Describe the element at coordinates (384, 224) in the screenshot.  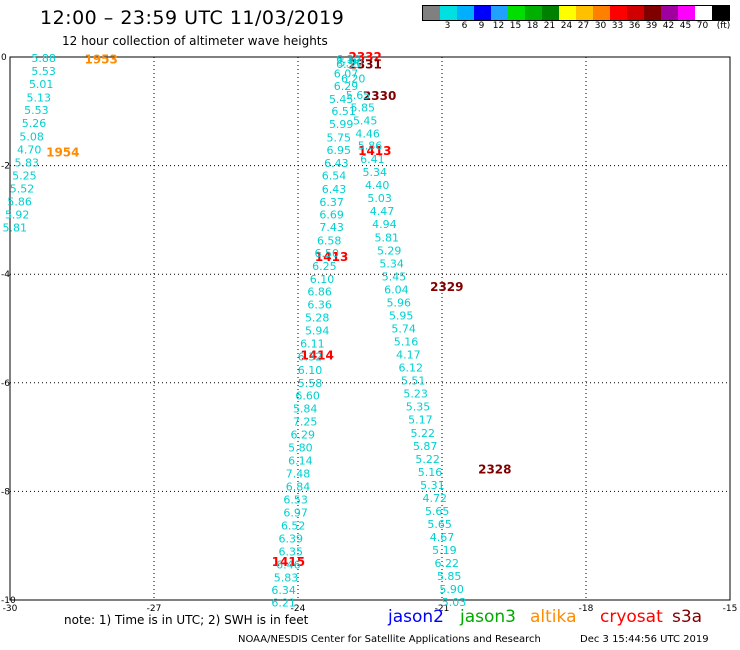
I see `wave-height-label: 4.94` at that location.